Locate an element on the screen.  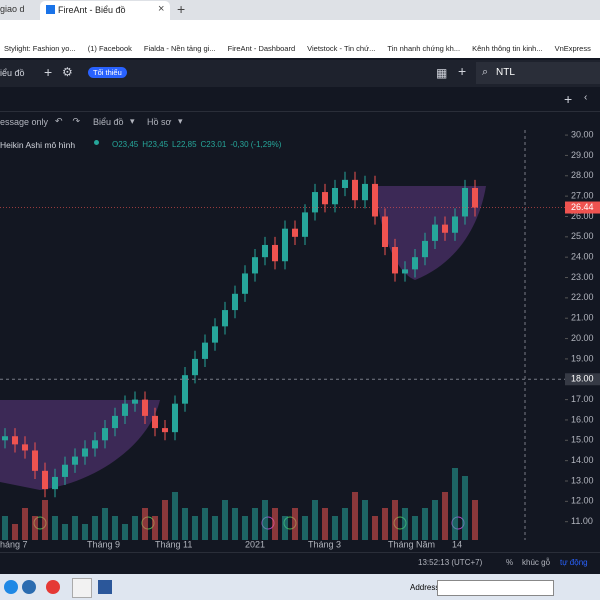
tab: giao d is located at coordinates (12, 9).